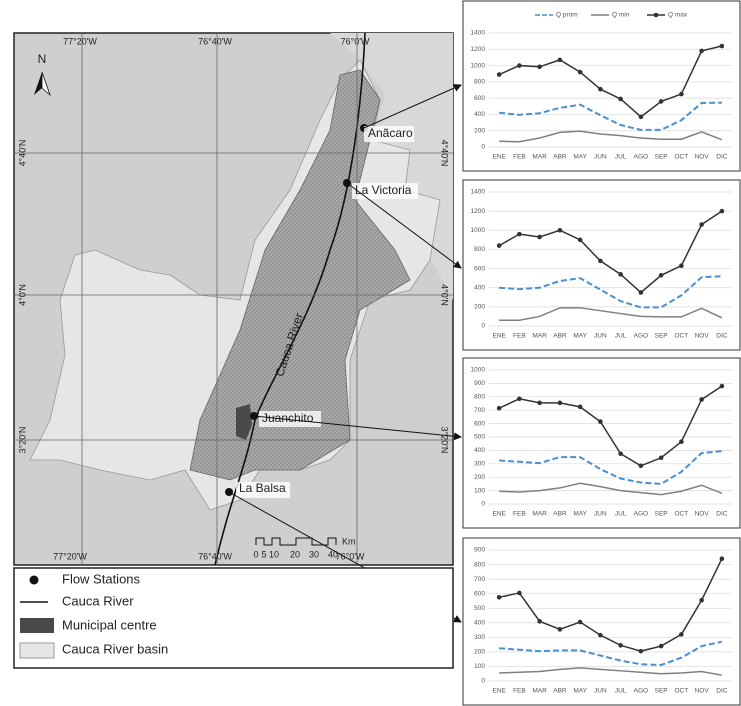  I want to click on legend-label: Cauca River, so click(98, 600).